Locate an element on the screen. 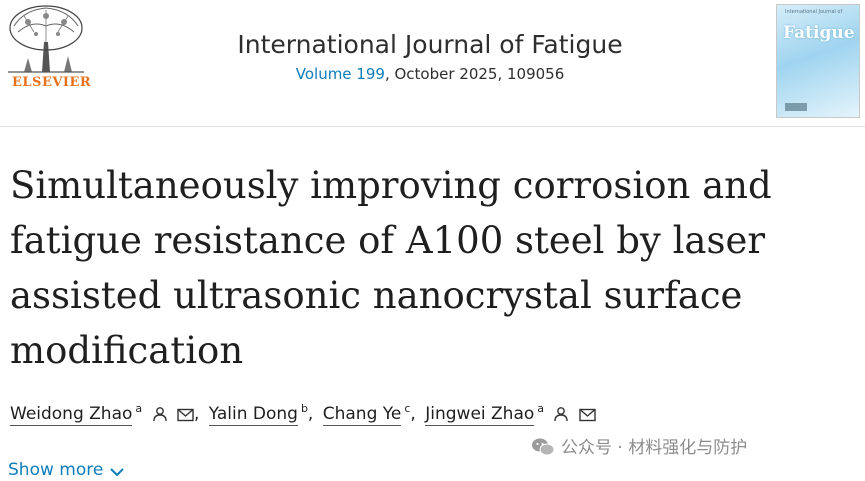  author-item: Jingwei Zhao a is located at coordinates (510, 414).